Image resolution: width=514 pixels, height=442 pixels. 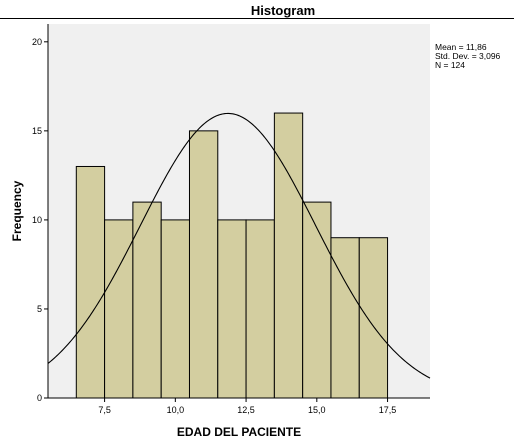 I want to click on y-tick-label: 15, so click(x=37, y=131).